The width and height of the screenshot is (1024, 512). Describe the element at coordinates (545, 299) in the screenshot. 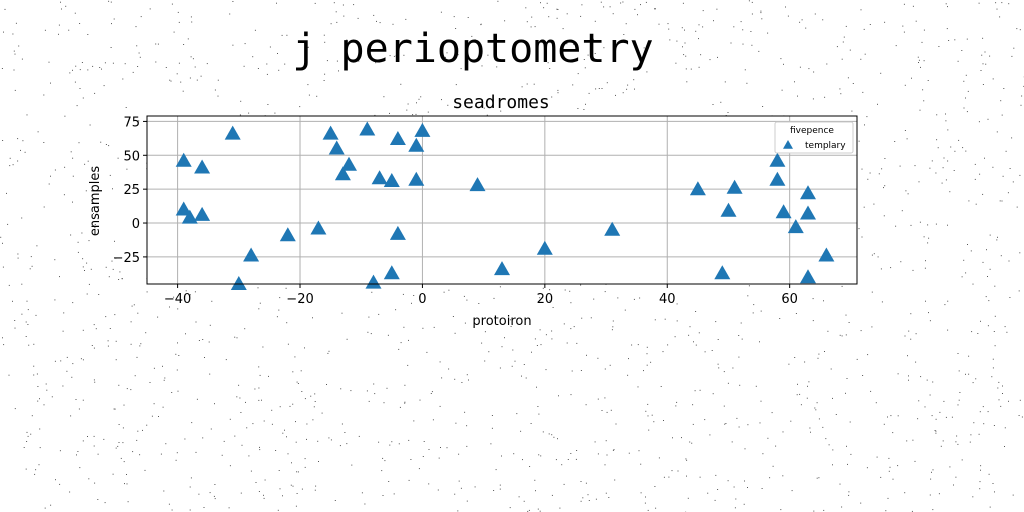

I see `x-tick-label: 20` at that location.